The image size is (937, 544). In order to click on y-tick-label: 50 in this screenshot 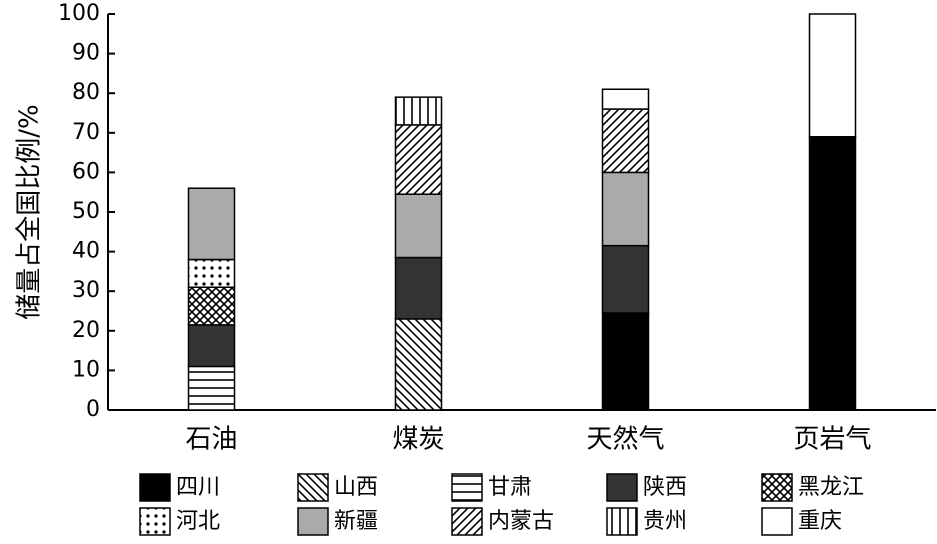, I will do `click(86, 211)`.